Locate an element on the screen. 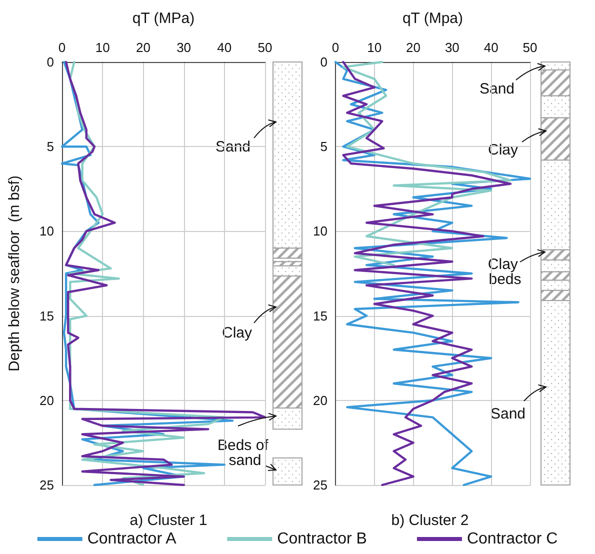  x-axis-title: qT (Mpa) is located at coordinates (433, 18).